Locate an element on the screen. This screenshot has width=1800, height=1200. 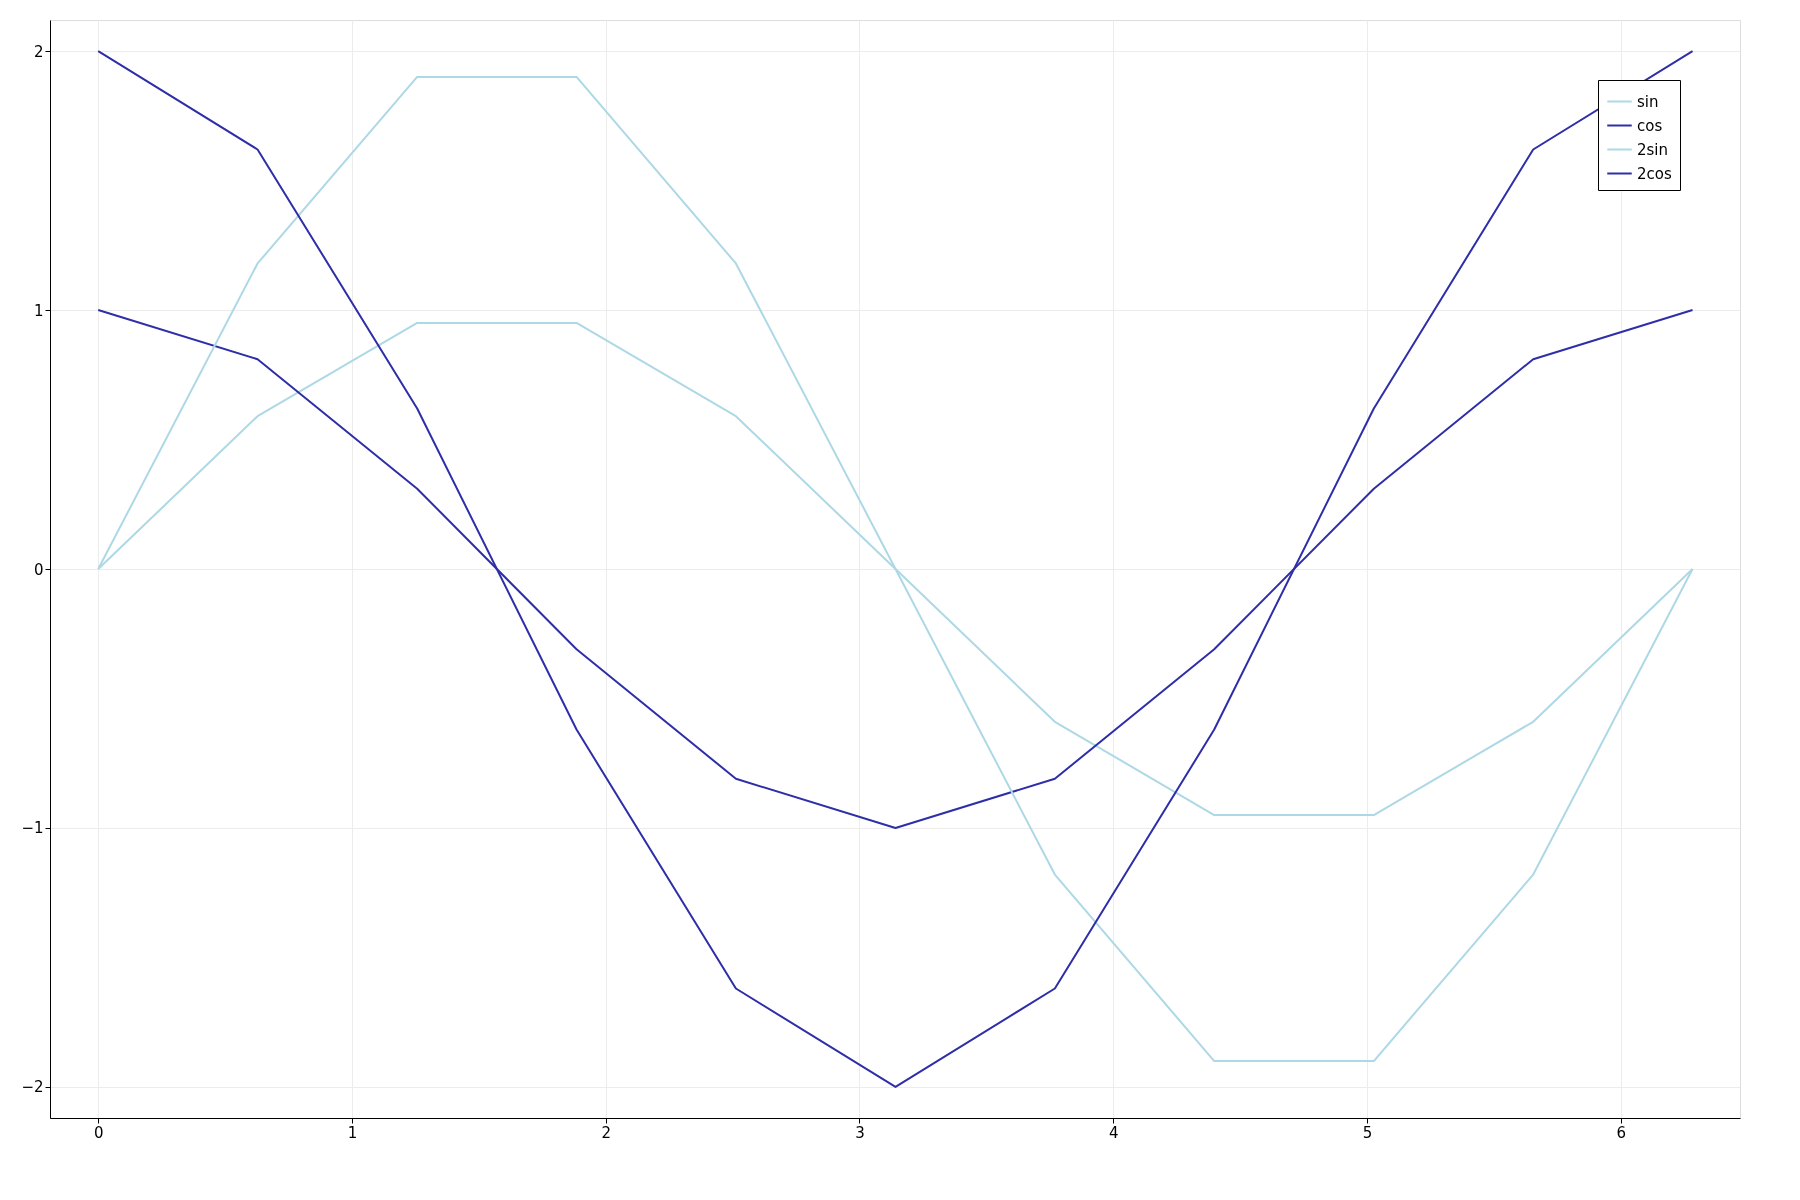
y-tick-label: −1 is located at coordinates (32, 828).